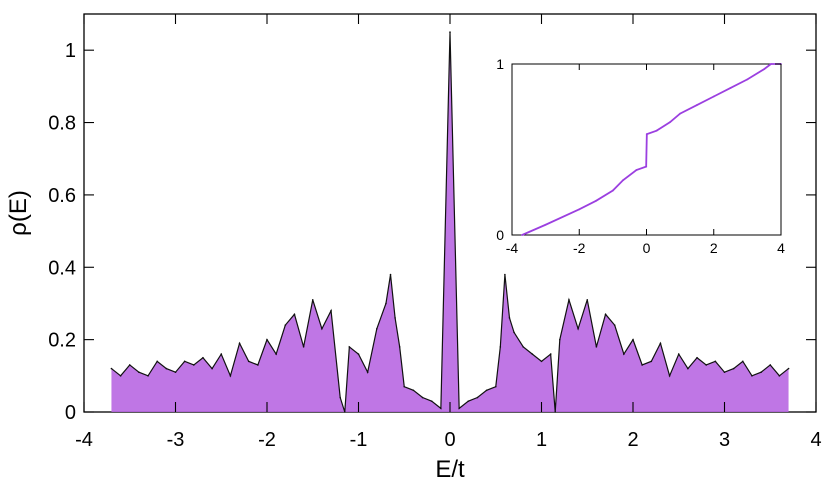 The height and width of the screenshot is (488, 831). What do you see at coordinates (70, 51) in the screenshot?
I see `main-y-tick-label: 1` at bounding box center [70, 51].